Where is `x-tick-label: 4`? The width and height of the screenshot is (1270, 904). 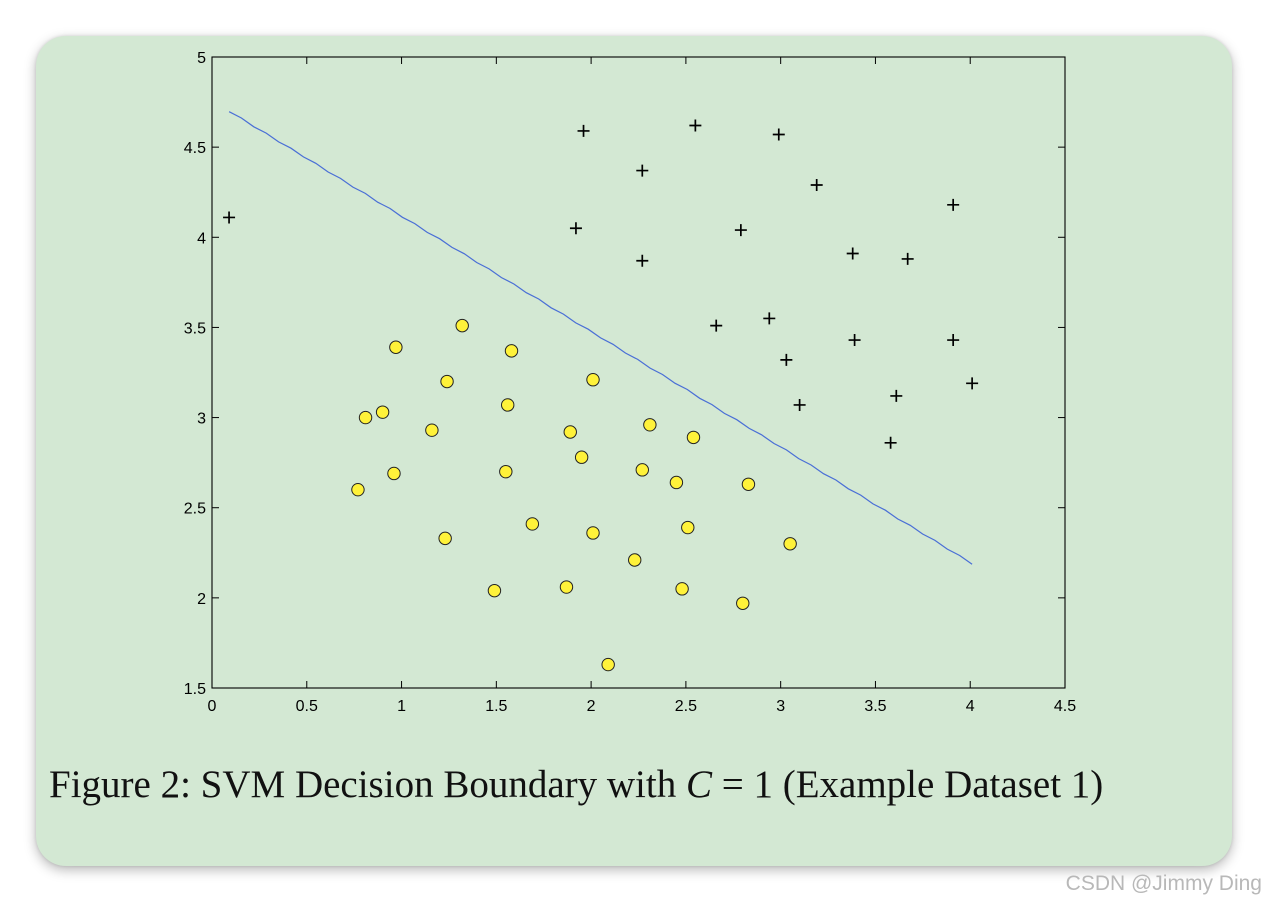
x-tick-label: 4 is located at coordinates (970, 706).